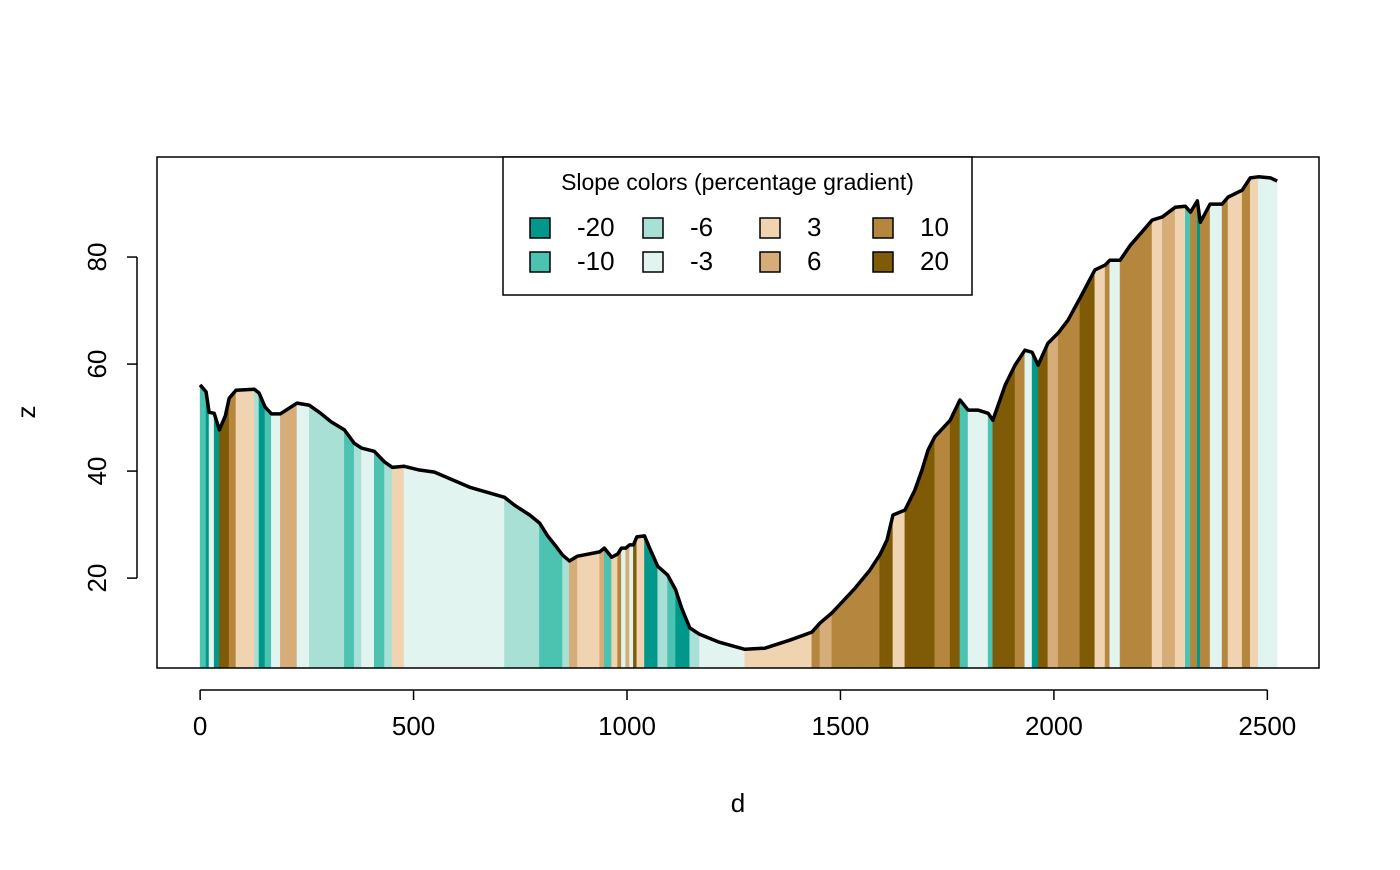 The height and width of the screenshot is (870, 1400). I want to click on x-tick-label: 2500, so click(1267, 726).